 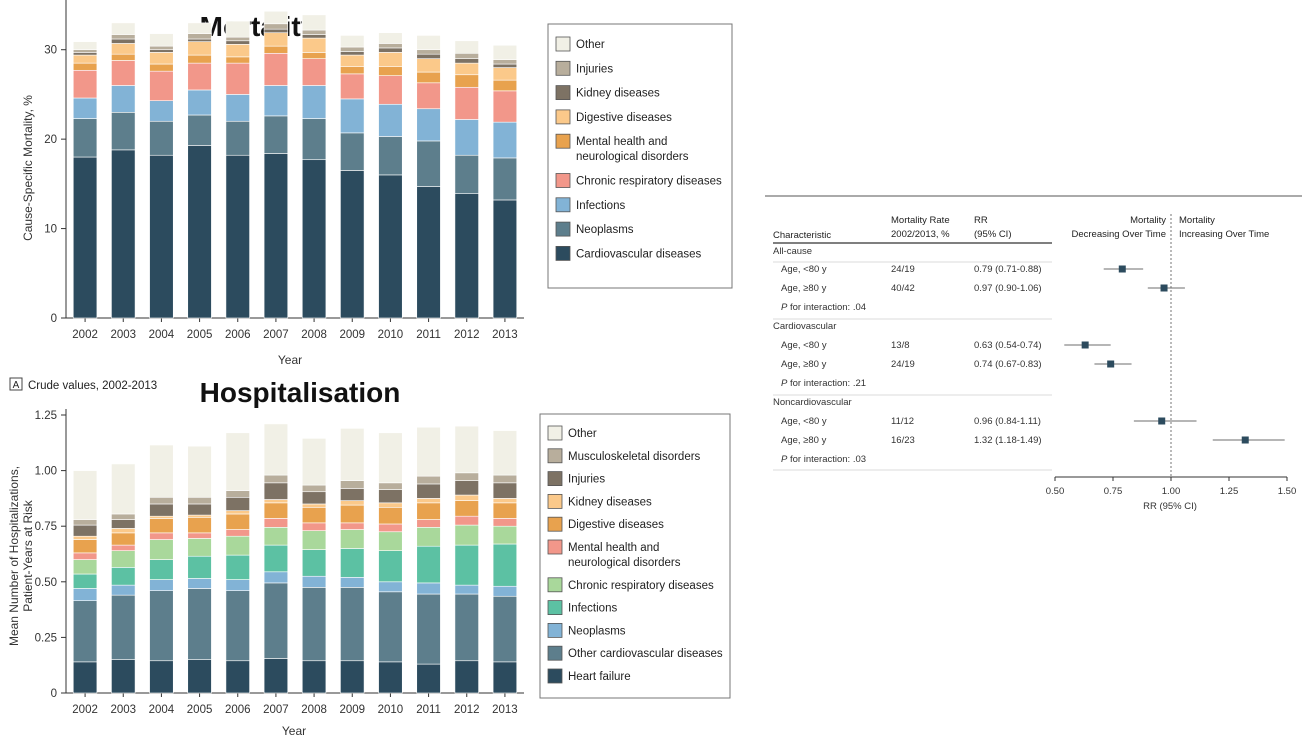 What do you see at coordinates (792, 251) in the screenshot?
I see `forest-group-label: All-cause` at bounding box center [792, 251].